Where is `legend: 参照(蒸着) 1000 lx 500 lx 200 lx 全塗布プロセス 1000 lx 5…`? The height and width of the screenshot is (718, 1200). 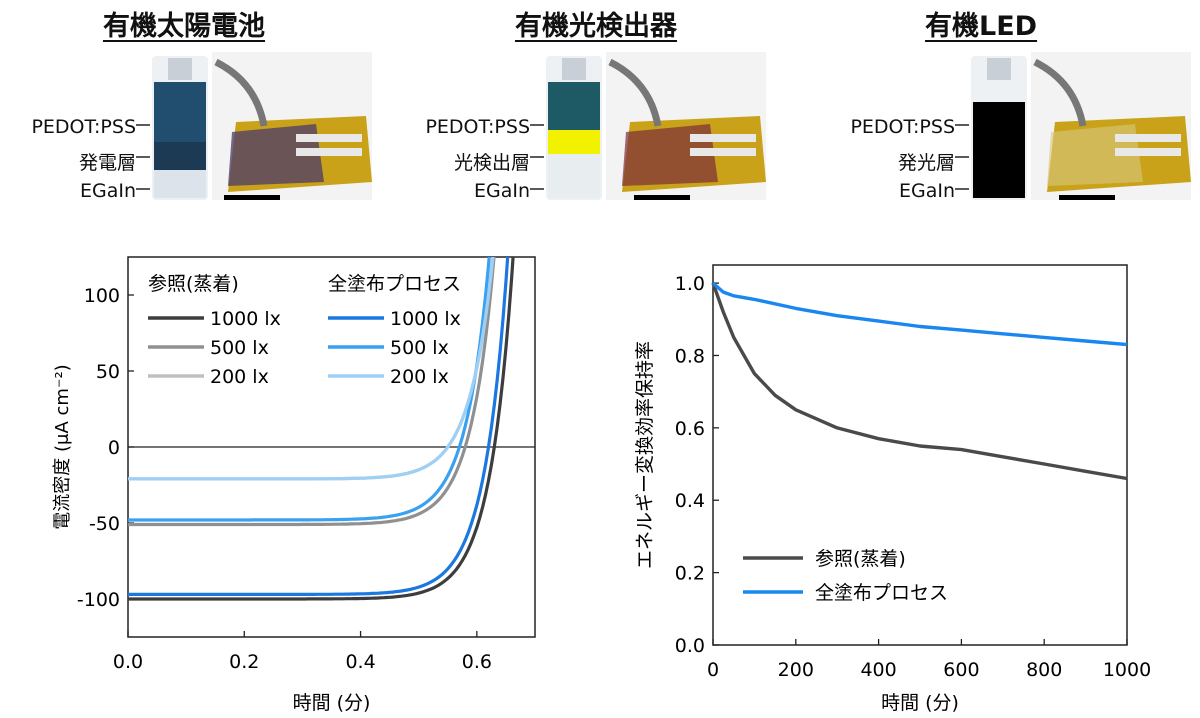 legend: 参照(蒸着) 1000 lx 500 lx 200 lx 全塗布プロセス 1000 lx 5… is located at coordinates (304, 330).